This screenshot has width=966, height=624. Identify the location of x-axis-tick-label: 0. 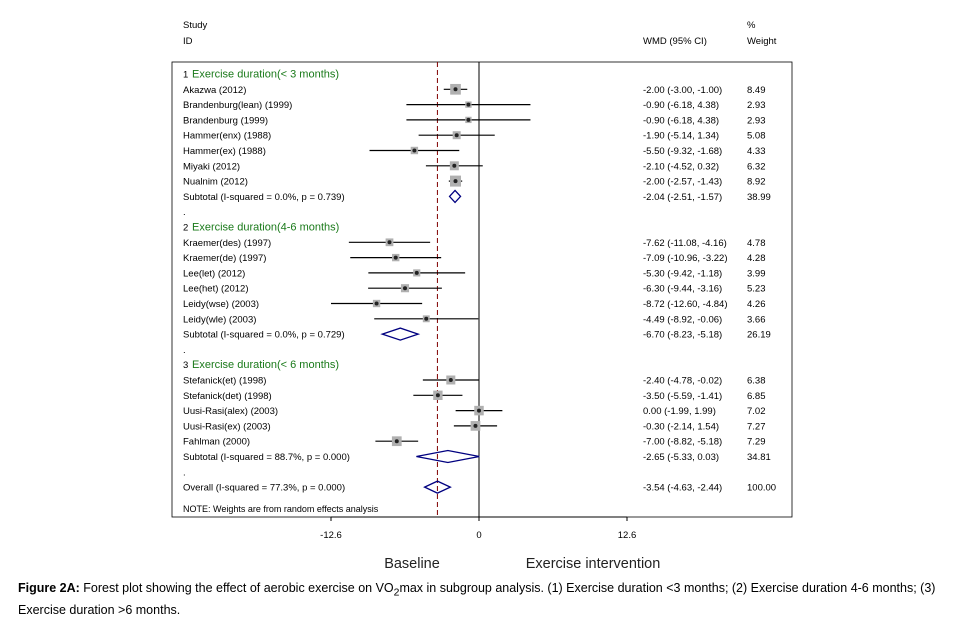
(478, 535).